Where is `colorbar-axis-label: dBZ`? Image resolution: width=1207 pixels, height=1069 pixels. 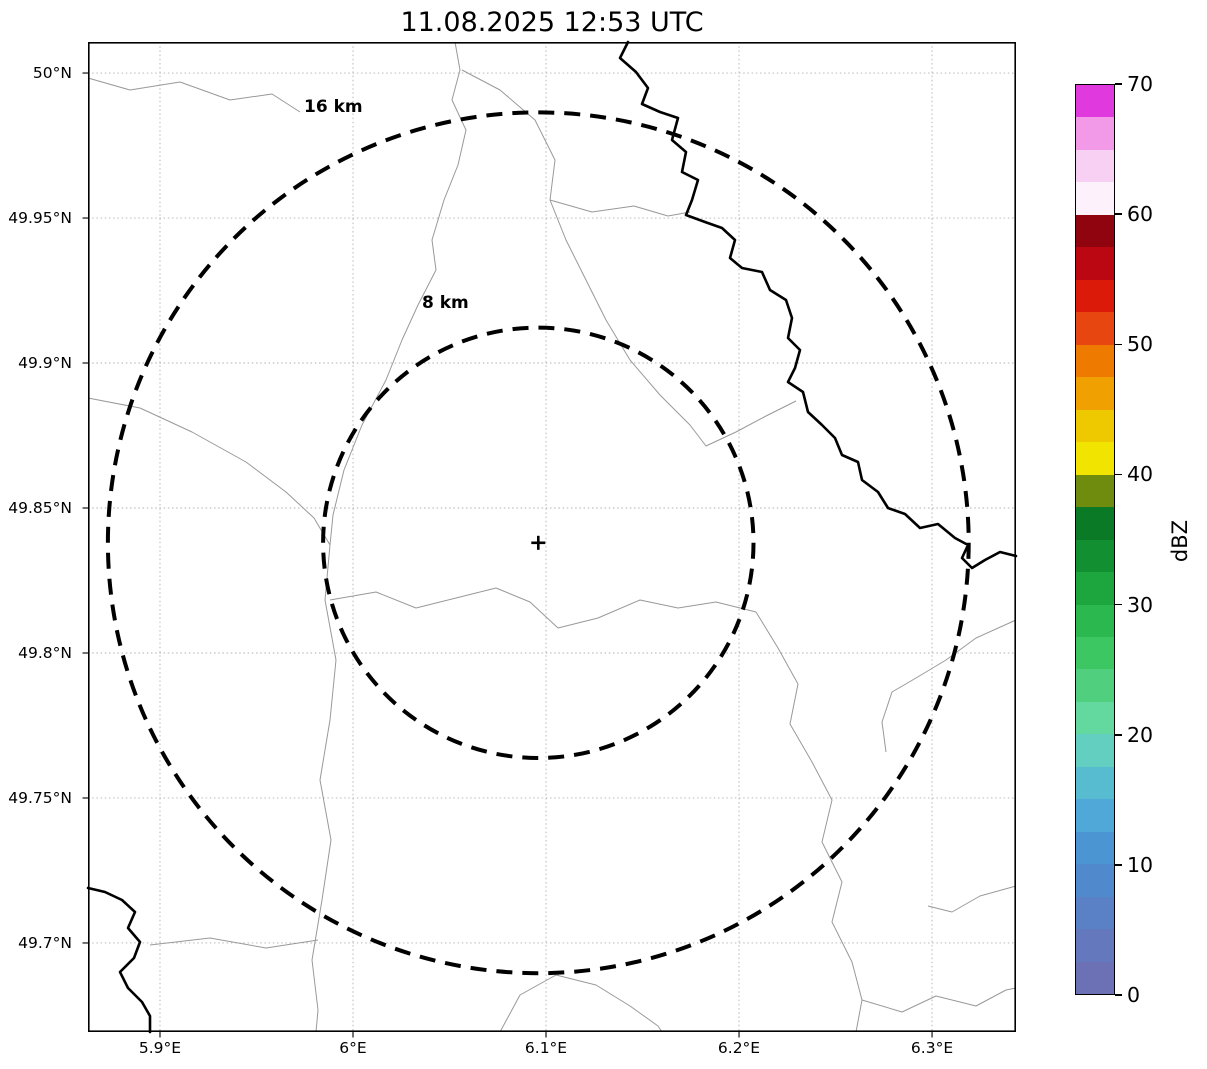 colorbar-axis-label: dBZ is located at coordinates (1180, 541).